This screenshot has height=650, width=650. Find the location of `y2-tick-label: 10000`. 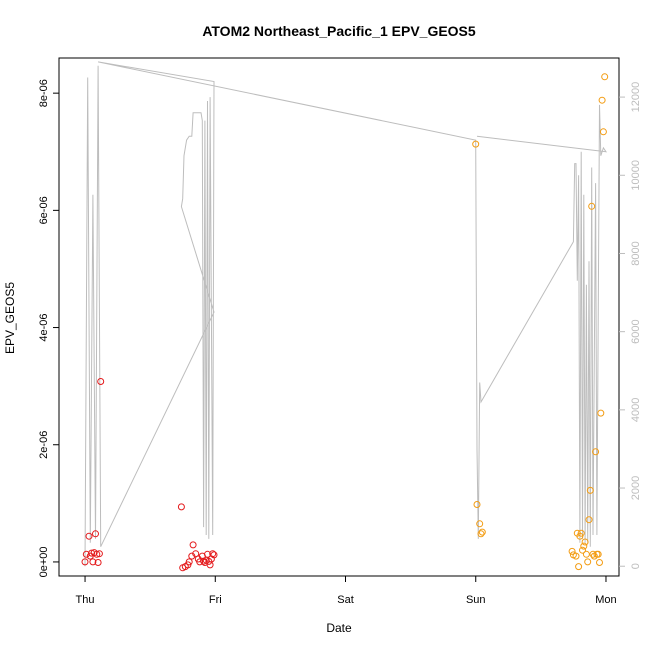

y2-tick-label: 10000 is located at coordinates (636, 175).